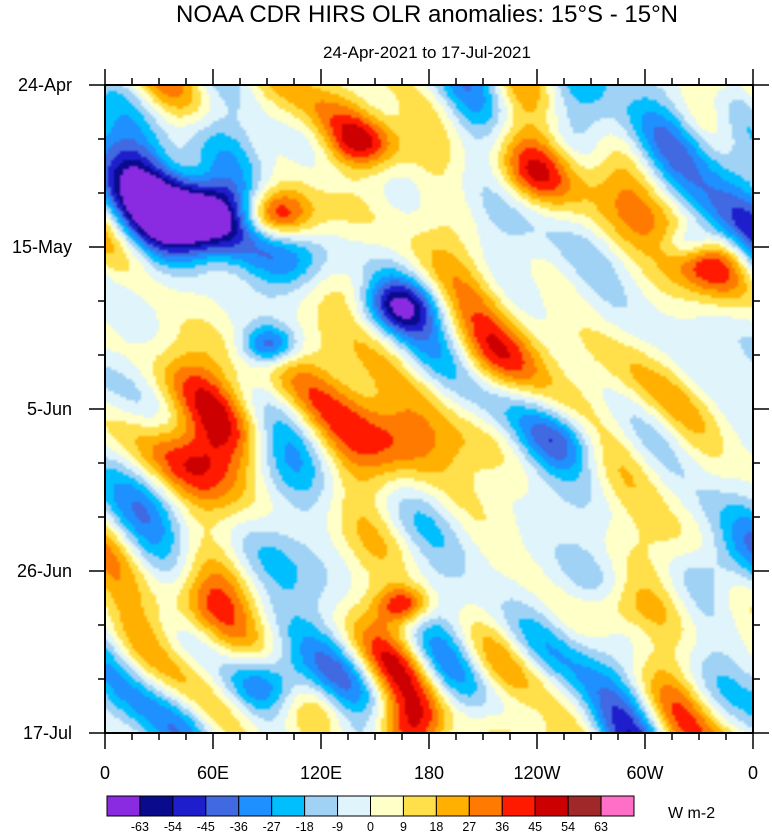 This screenshot has height=834, width=772. Describe the element at coordinates (691, 813) in the screenshot. I see `colorbar-units: W m-2` at that location.